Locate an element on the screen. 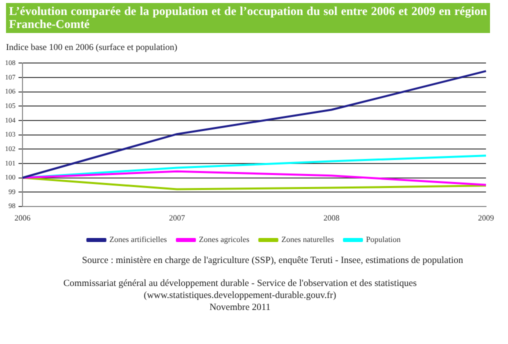 This screenshot has width=508, height=344. text: Commissariat général au développement durable - Service de l'observation et des statistiques is located at coordinates (240, 284).